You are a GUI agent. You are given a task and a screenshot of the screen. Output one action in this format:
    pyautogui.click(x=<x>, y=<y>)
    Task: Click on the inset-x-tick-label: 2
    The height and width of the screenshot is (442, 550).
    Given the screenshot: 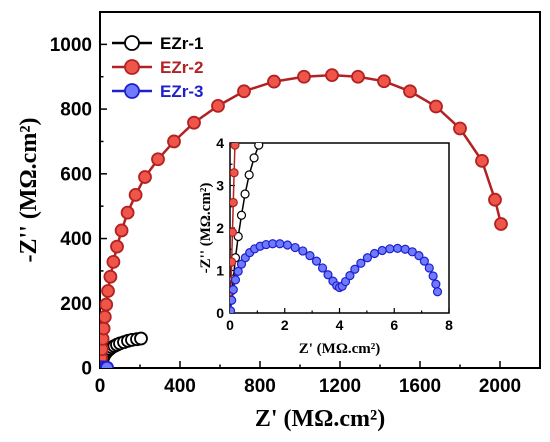 What is the action you would take?
    pyautogui.click(x=285, y=325)
    